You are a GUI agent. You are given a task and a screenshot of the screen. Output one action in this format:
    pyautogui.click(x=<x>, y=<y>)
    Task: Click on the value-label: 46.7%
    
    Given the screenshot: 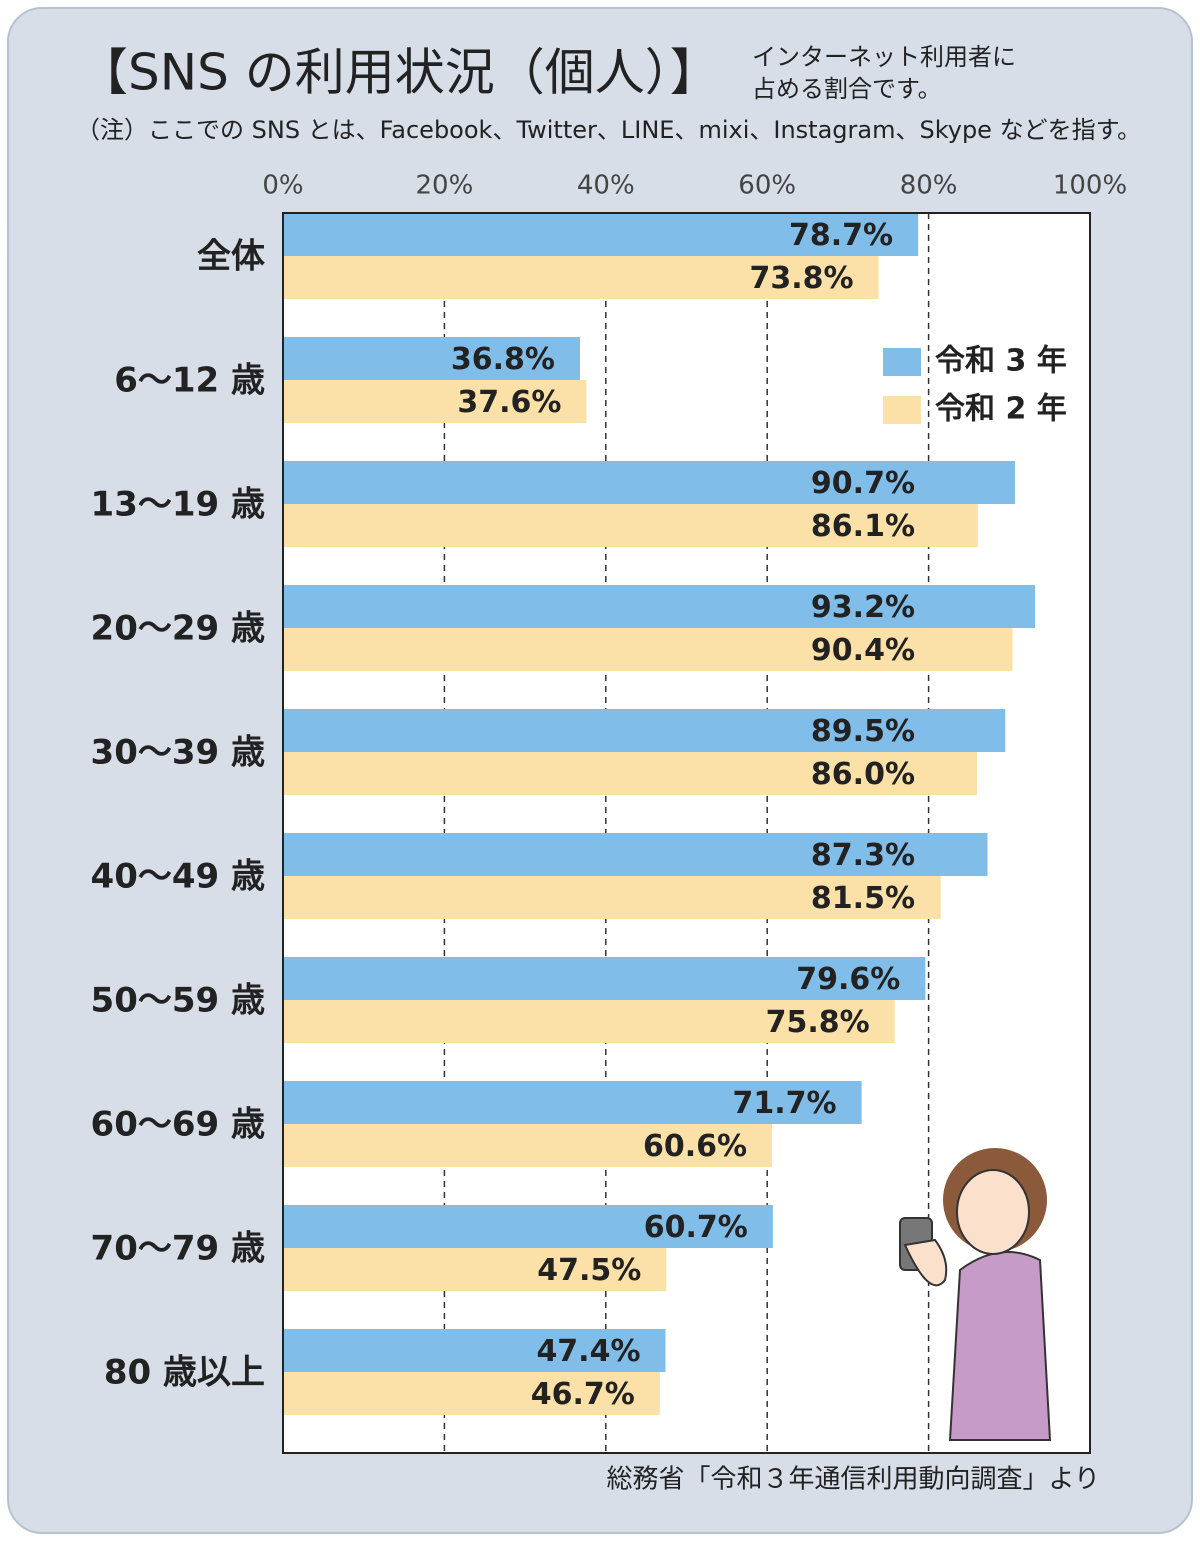 What is the action you would take?
    pyautogui.click(x=583, y=1394)
    